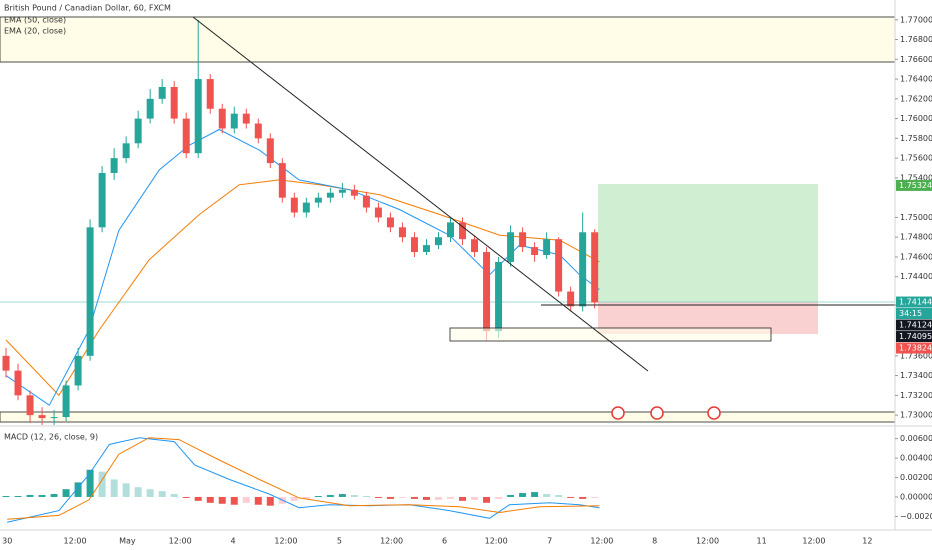 The width and height of the screenshot is (932, 550). I want to click on y-tick-label: 1.76600, so click(916, 59).